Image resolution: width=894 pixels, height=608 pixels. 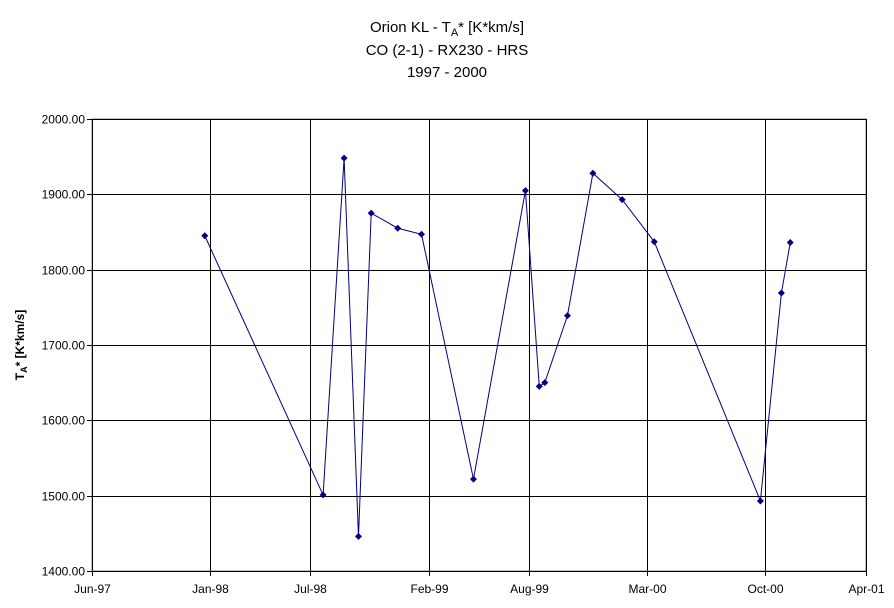 What do you see at coordinates (64, 346) in the screenshot?
I see `y-tick-label: 1700.00` at bounding box center [64, 346].